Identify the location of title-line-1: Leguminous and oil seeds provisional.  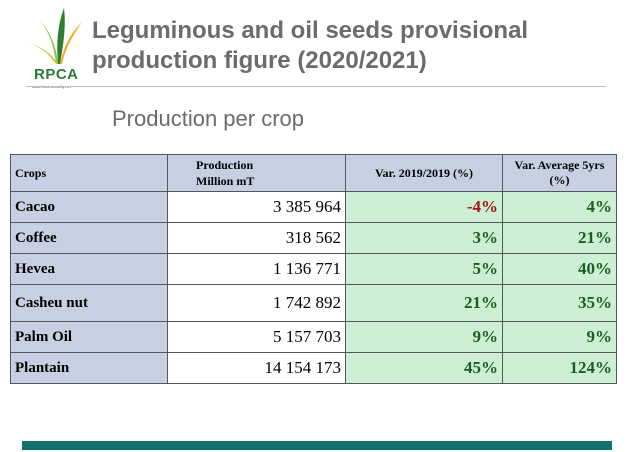
(310, 30).